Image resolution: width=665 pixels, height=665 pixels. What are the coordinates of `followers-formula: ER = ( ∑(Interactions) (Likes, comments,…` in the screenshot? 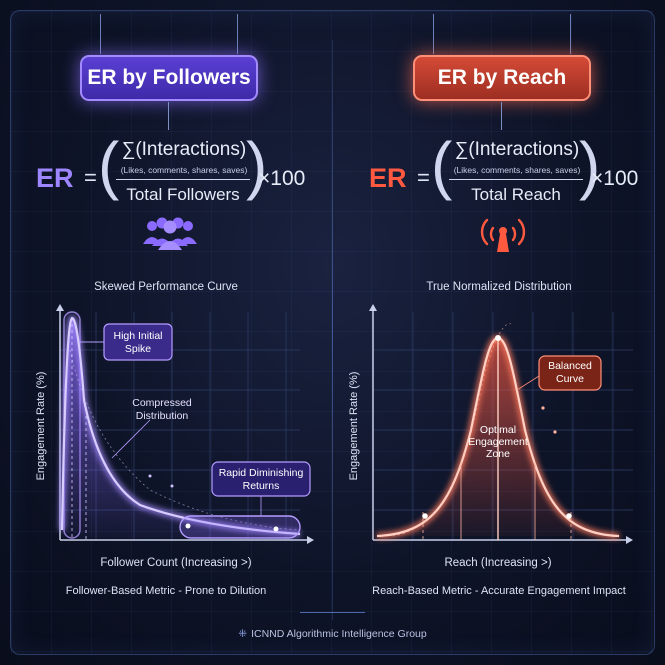 It's located at (171, 166).